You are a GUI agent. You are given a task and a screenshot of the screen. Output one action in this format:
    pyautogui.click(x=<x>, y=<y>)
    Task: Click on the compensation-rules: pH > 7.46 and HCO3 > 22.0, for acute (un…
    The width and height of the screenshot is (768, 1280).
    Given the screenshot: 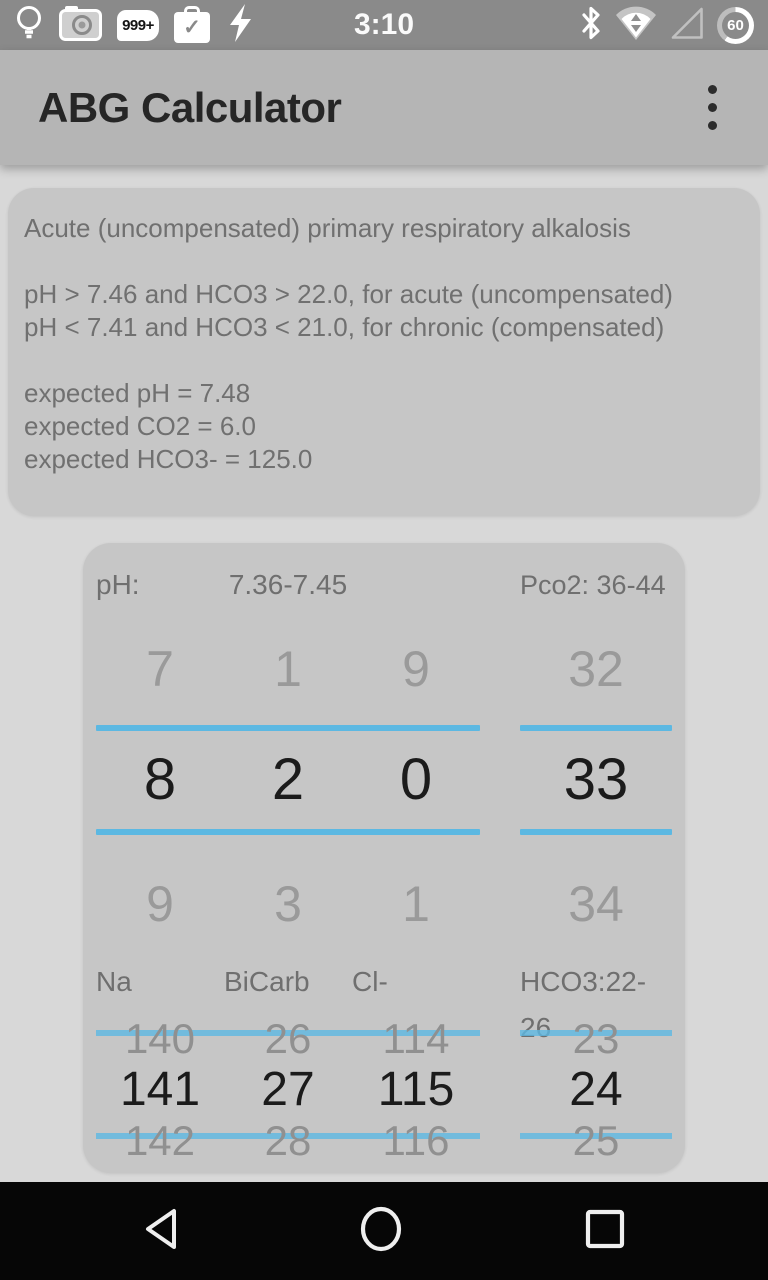 What is the action you would take?
    pyautogui.click(x=384, y=311)
    